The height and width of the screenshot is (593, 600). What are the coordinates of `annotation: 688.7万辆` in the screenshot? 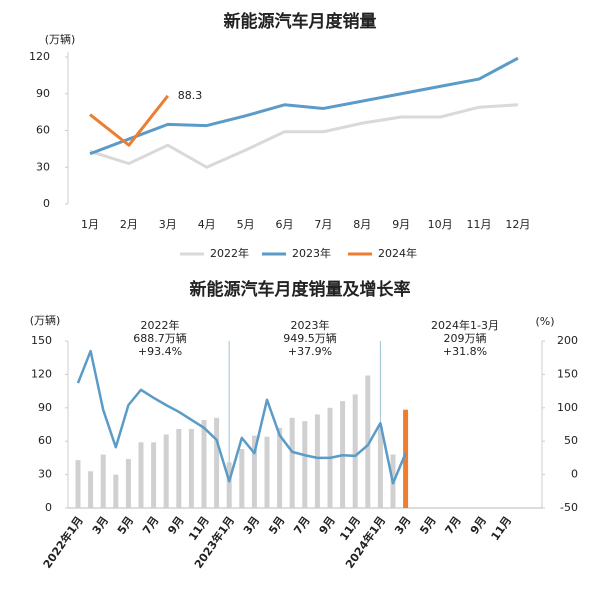 It's located at (160, 338).